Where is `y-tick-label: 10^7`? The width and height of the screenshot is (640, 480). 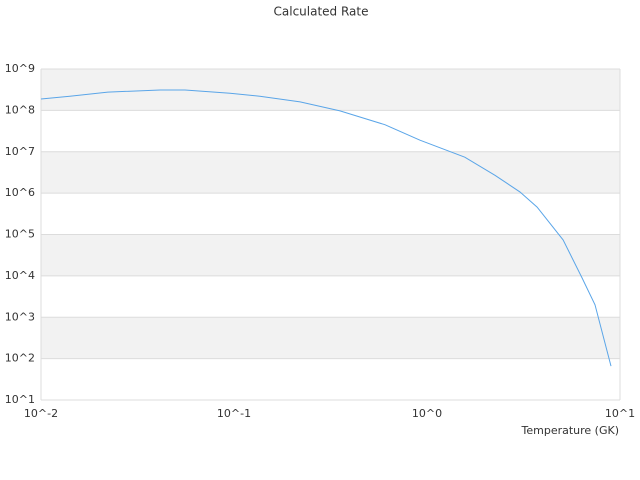
y-tick-label: 10^7 is located at coordinates (20, 151).